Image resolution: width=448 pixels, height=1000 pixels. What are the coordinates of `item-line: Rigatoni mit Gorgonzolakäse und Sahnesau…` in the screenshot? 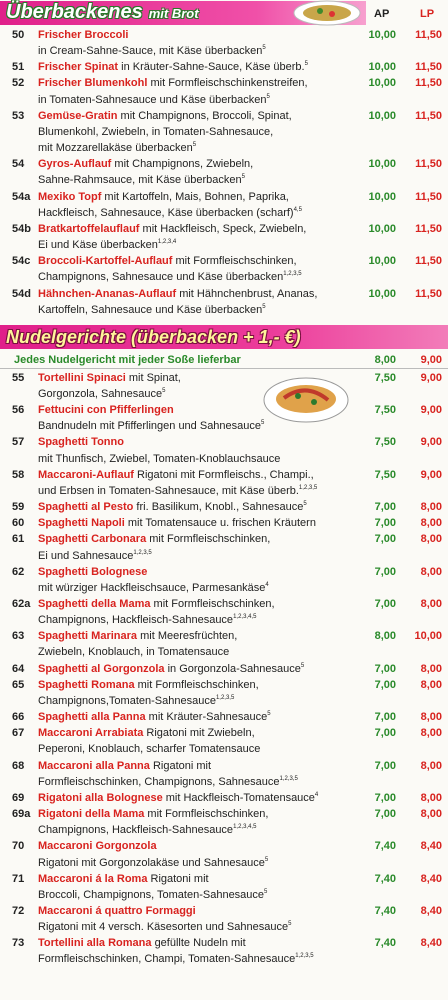 It's located at (195, 863).